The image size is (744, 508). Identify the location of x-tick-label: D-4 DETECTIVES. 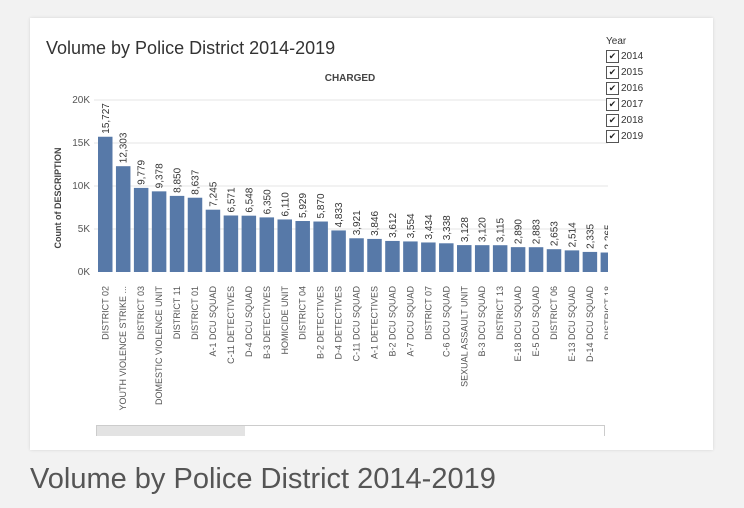
(339, 323).